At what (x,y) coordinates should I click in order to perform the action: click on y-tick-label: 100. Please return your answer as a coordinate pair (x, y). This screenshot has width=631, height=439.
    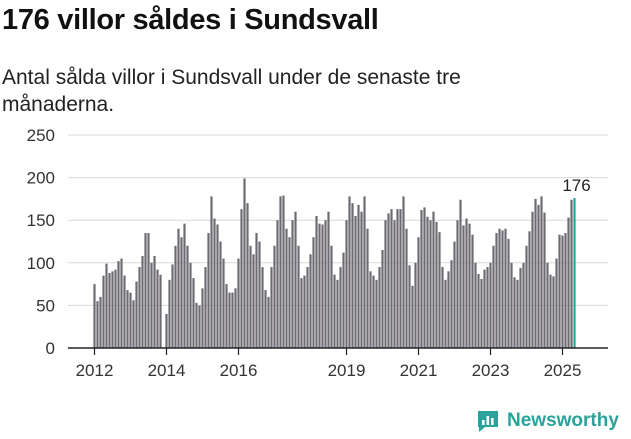
    Looking at the image, I should click on (41, 263).